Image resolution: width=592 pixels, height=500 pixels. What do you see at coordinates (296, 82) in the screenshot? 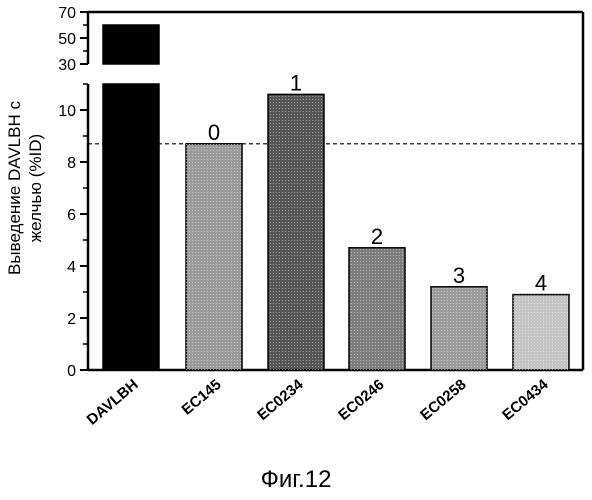
I see `bar-label-1: 1` at bounding box center [296, 82].